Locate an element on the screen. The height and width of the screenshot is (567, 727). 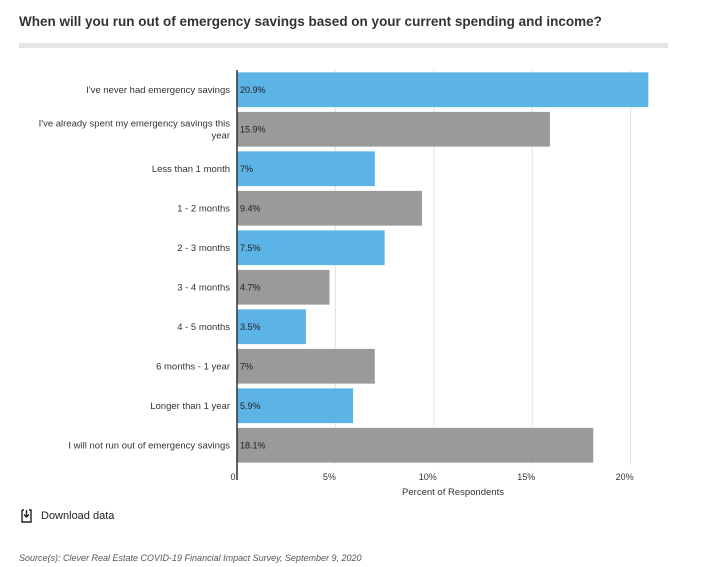
x-tick-label: 20% is located at coordinates (625, 477).